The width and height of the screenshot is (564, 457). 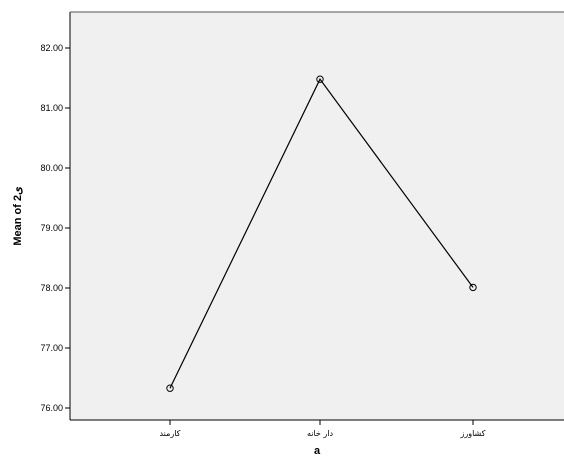 I want to click on x-tick-label: کشاورز, so click(x=473, y=433).